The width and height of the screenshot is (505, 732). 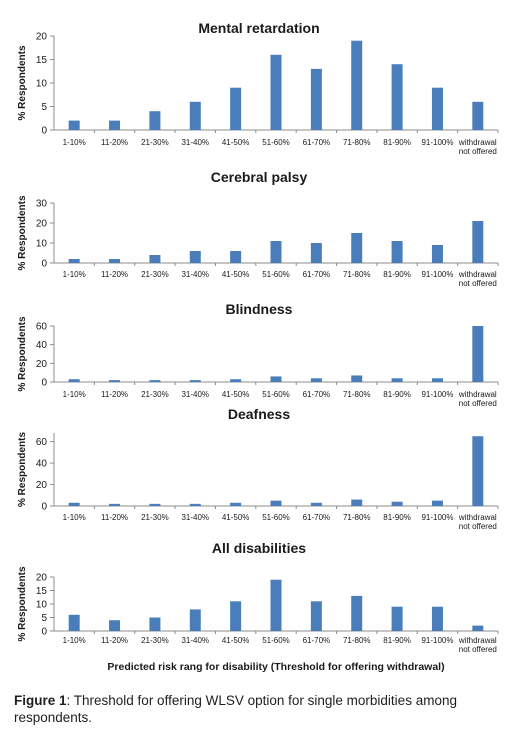 I want to click on chart-title: Cerebral palsy, so click(x=259, y=177).